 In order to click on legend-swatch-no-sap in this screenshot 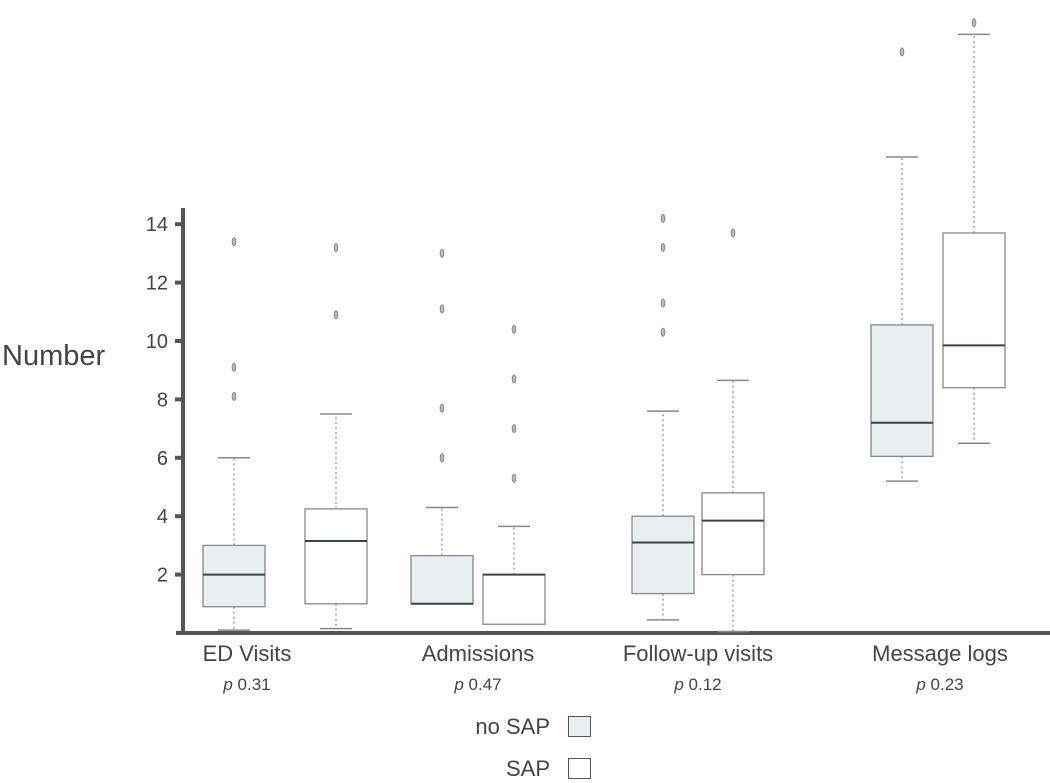, I will do `click(579, 726)`.